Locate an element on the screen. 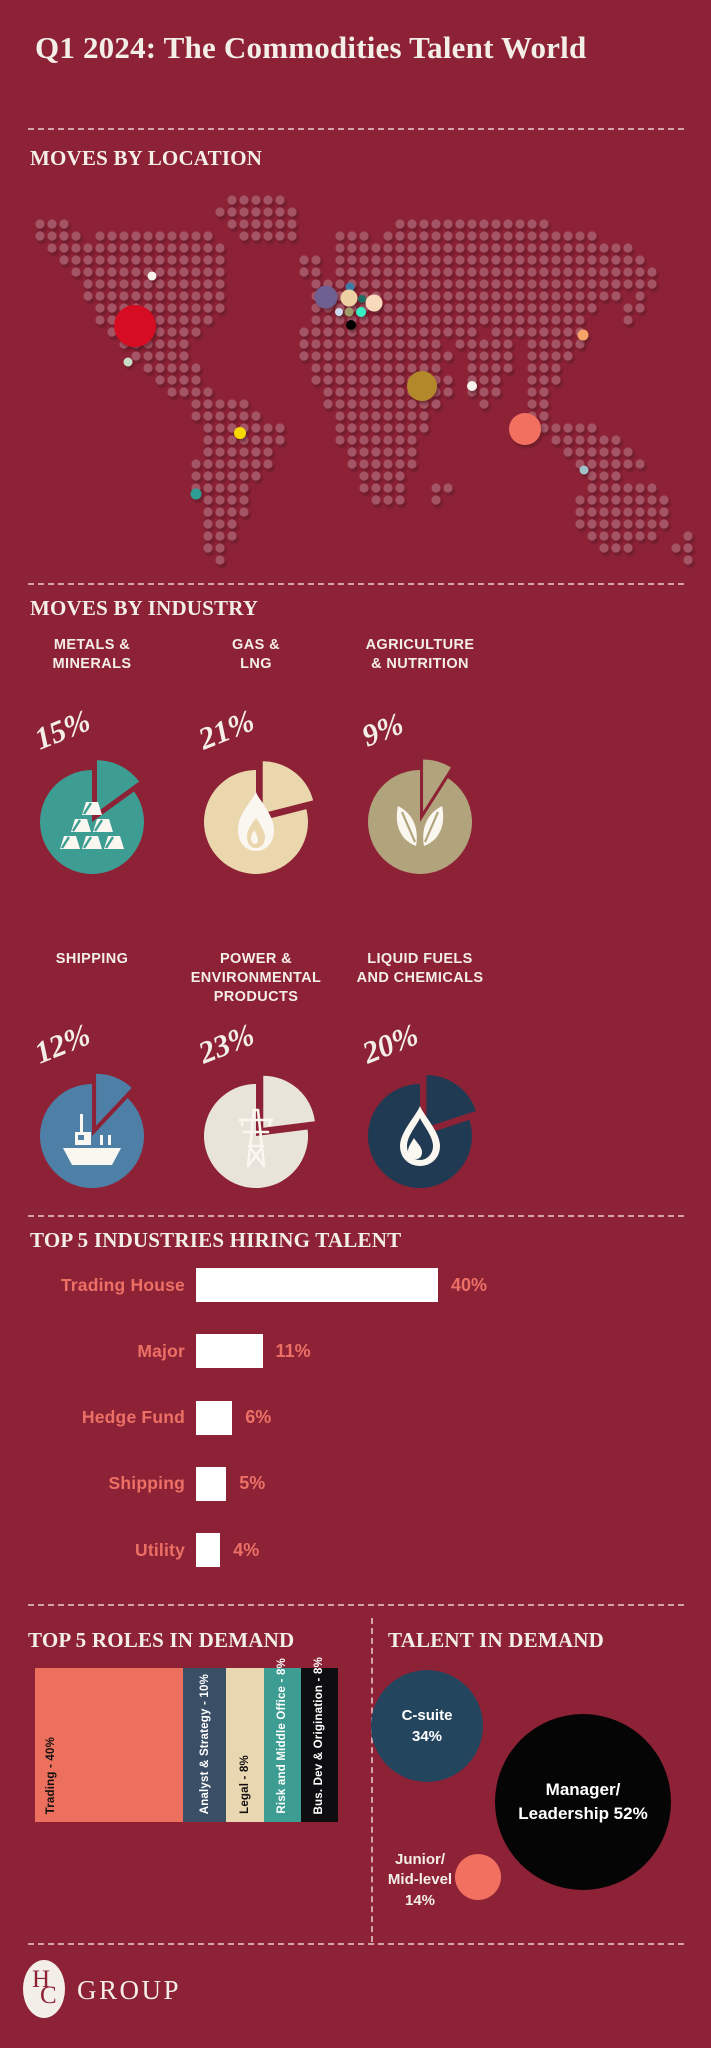 Image resolution: width=711 pixels, height=2048 pixels. role-segment-risk-middle-office: Risk and Middle Office - 8% is located at coordinates (282, 1740).